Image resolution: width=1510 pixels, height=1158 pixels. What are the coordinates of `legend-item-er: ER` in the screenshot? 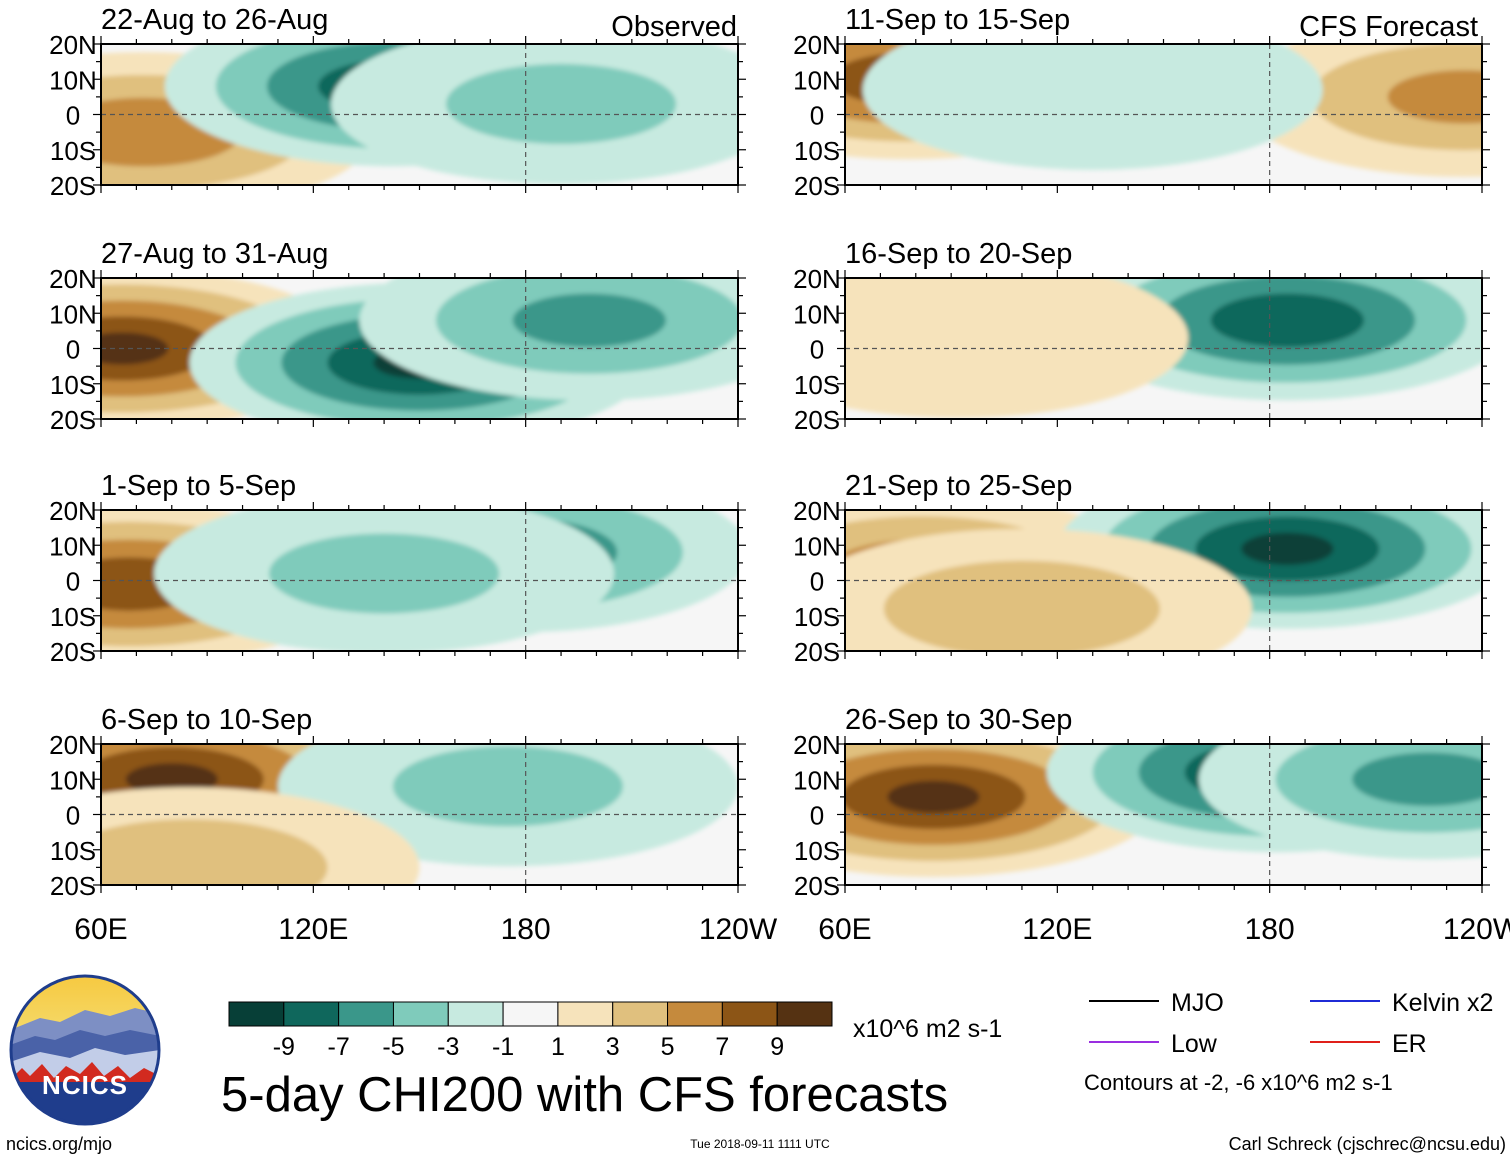 It's located at (1368, 1044).